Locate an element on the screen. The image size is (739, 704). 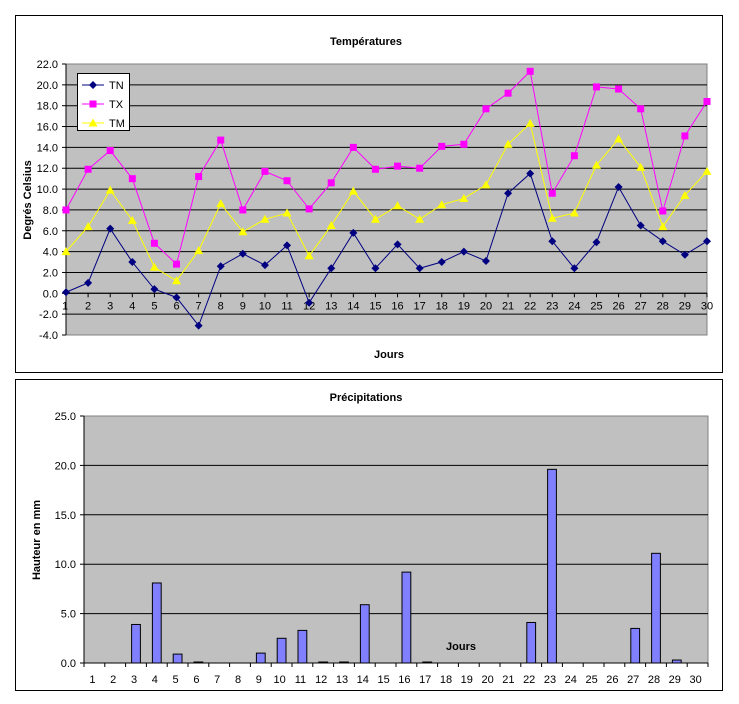
x-tick-label: 28 is located at coordinates (654, 680).